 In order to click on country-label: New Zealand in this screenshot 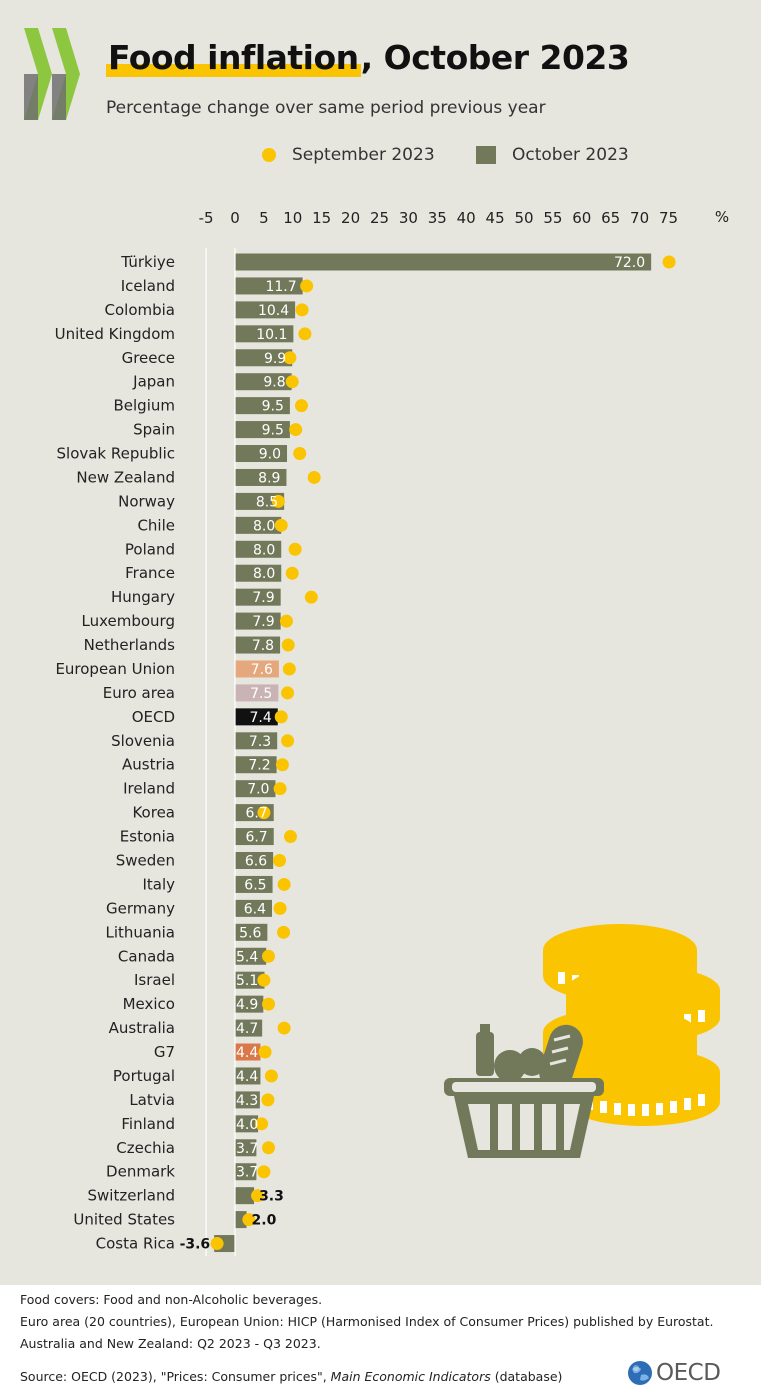, I will do `click(125, 477)`.